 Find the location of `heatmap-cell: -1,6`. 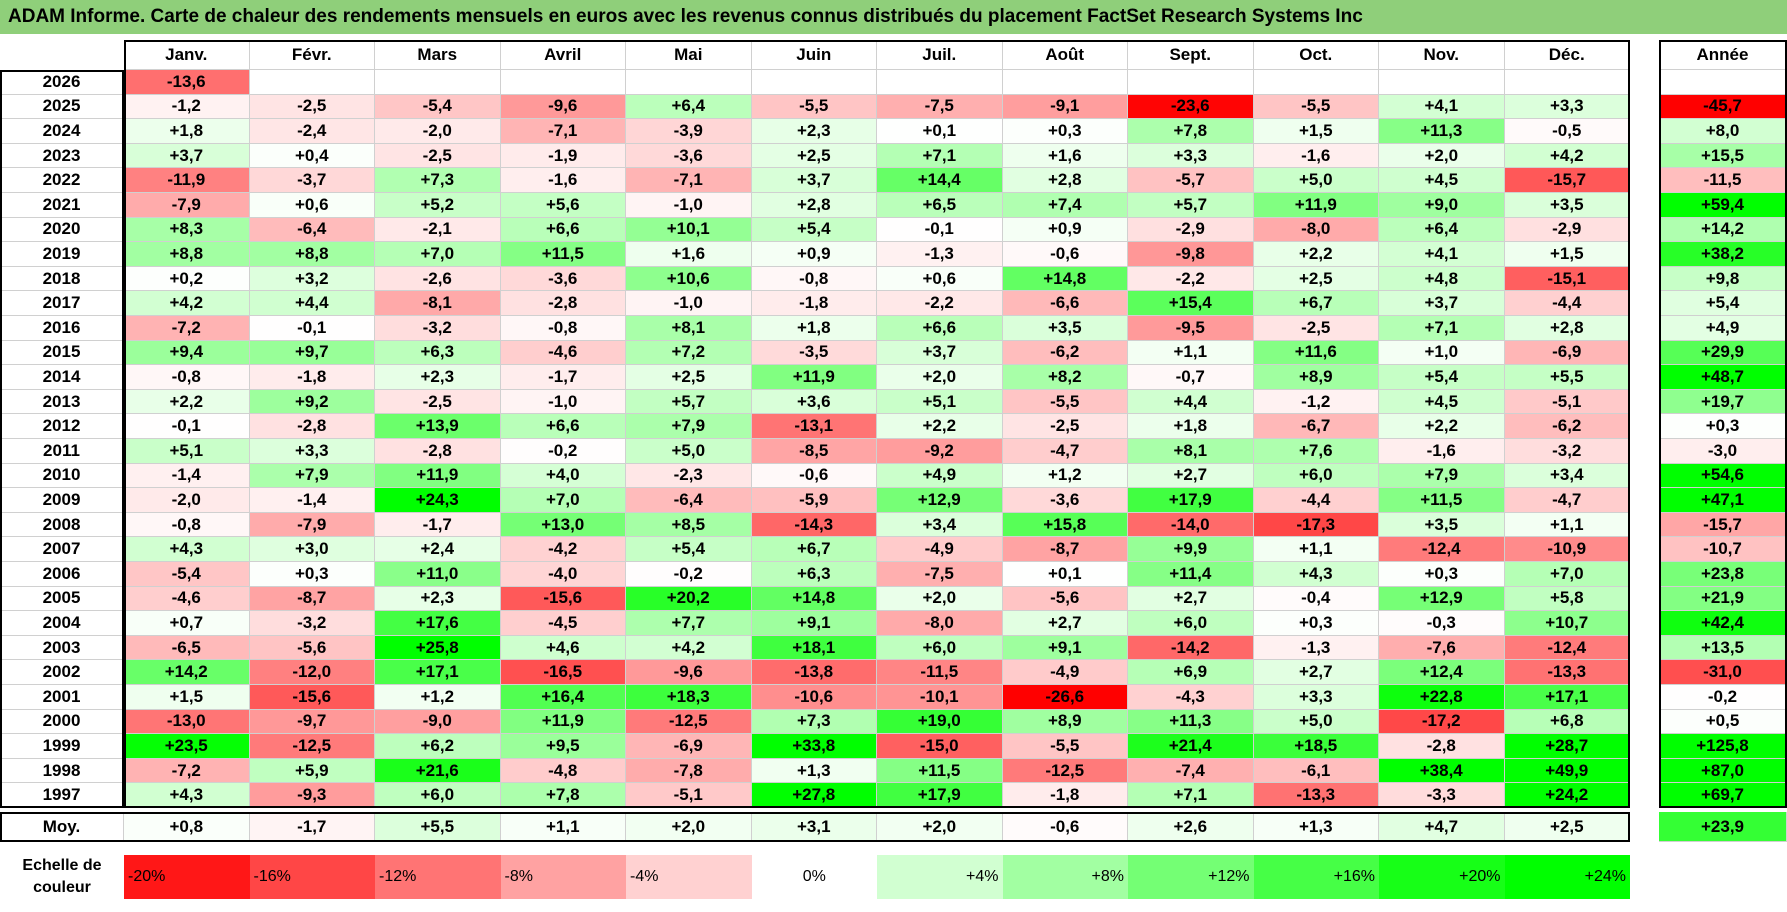

heatmap-cell: -1,6 is located at coordinates (1442, 451).